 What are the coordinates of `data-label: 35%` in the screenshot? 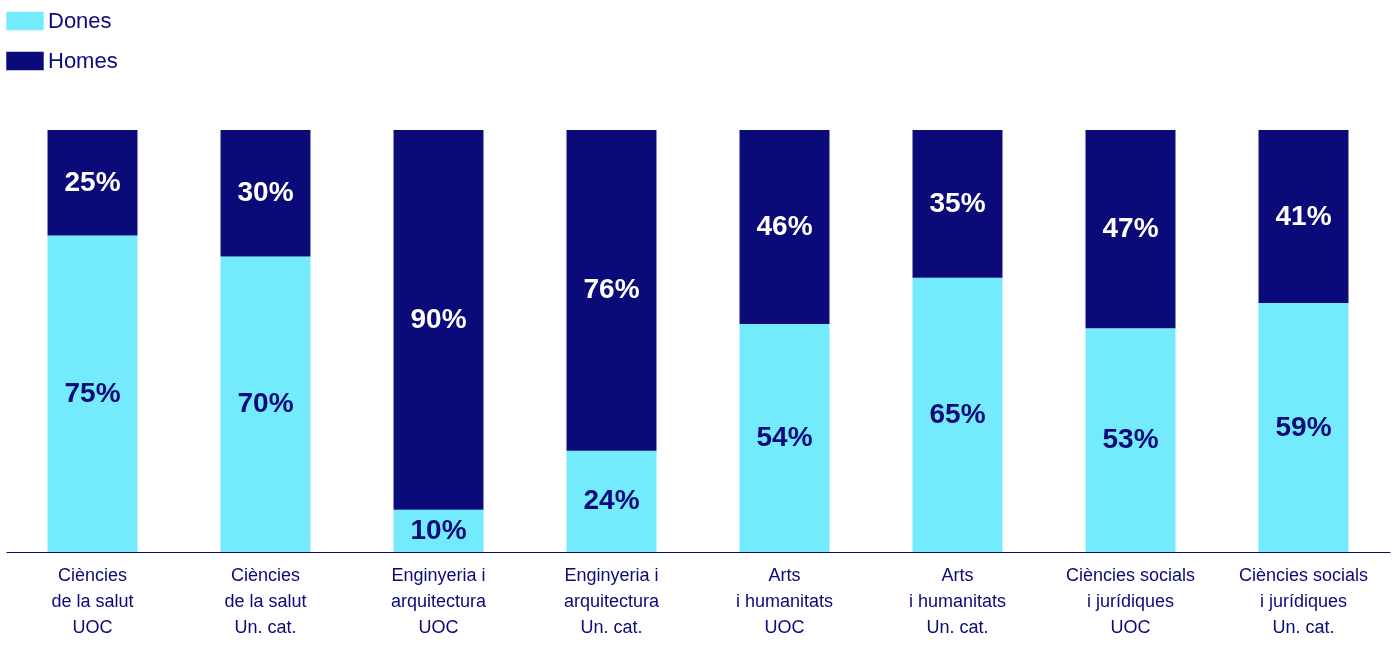 It's located at (957, 202).